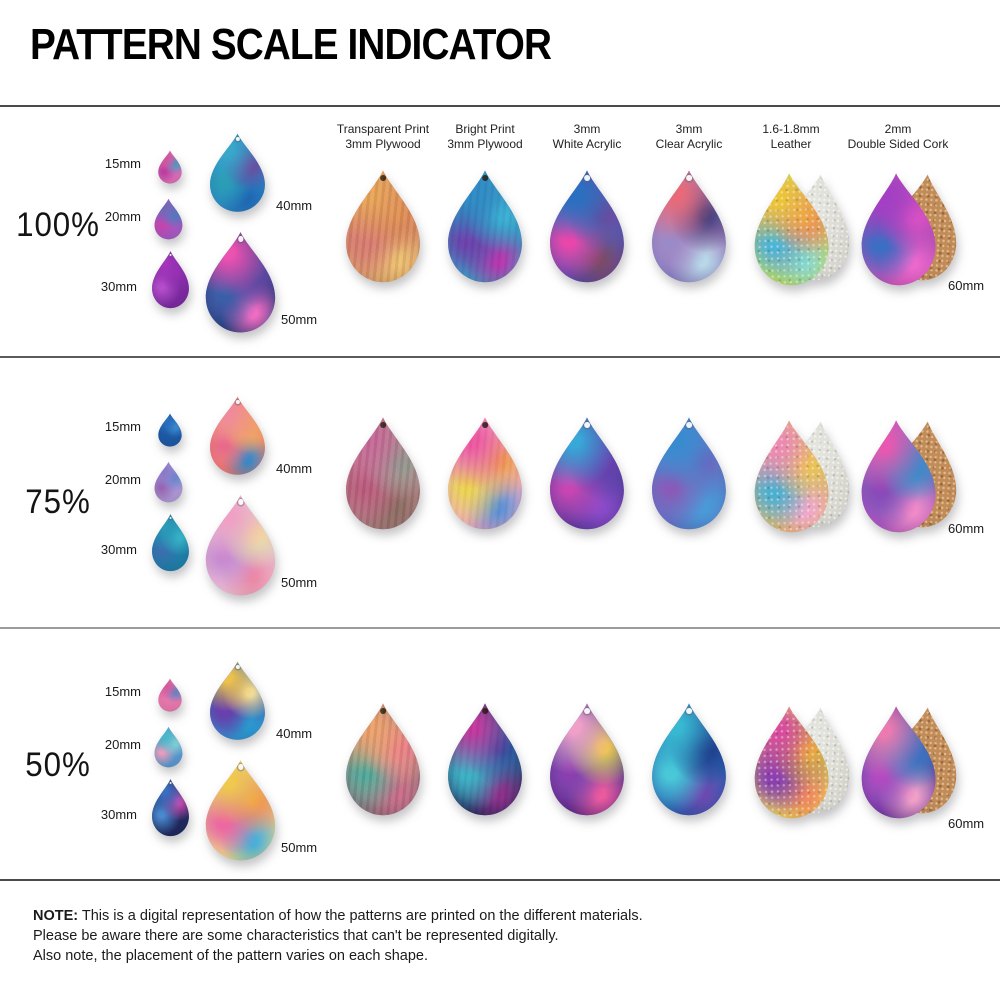 The height and width of the screenshot is (1000, 1000). What do you see at coordinates (898, 144) in the screenshot?
I see `material-header-line2: Double Sided Cork` at bounding box center [898, 144].